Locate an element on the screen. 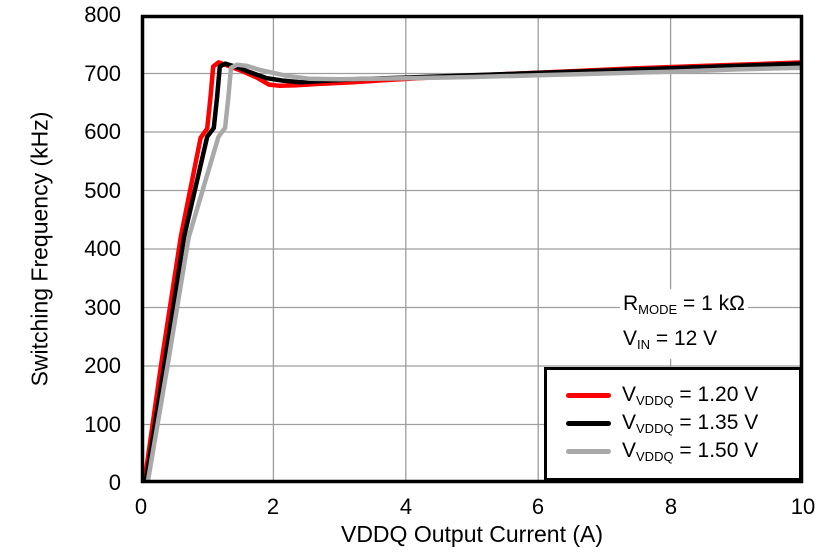 Image resolution: width=839 pixels, height=559 pixels. y-tick-label: 200 is located at coordinates (102, 365).